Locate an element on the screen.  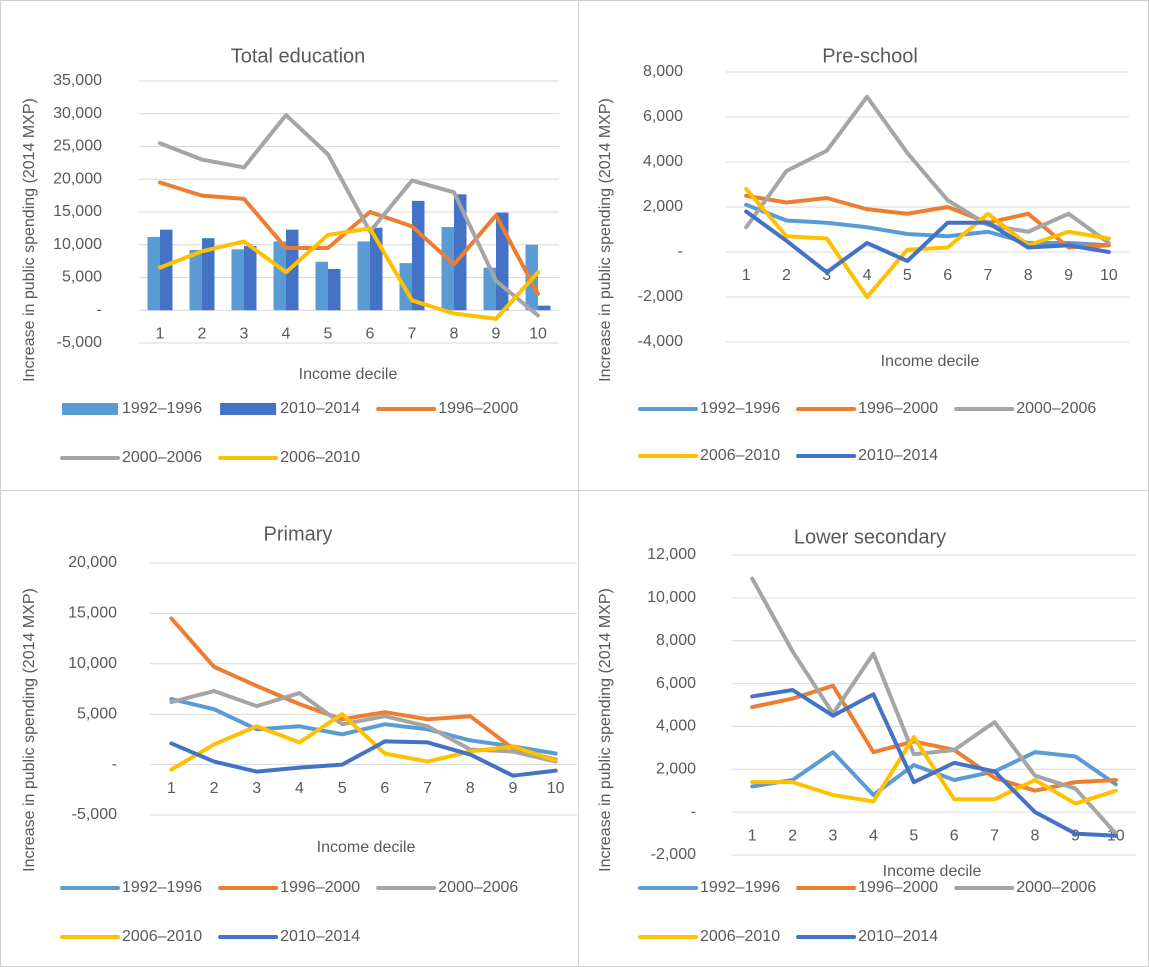
chart-title: Primary is located at coordinates (298, 534).